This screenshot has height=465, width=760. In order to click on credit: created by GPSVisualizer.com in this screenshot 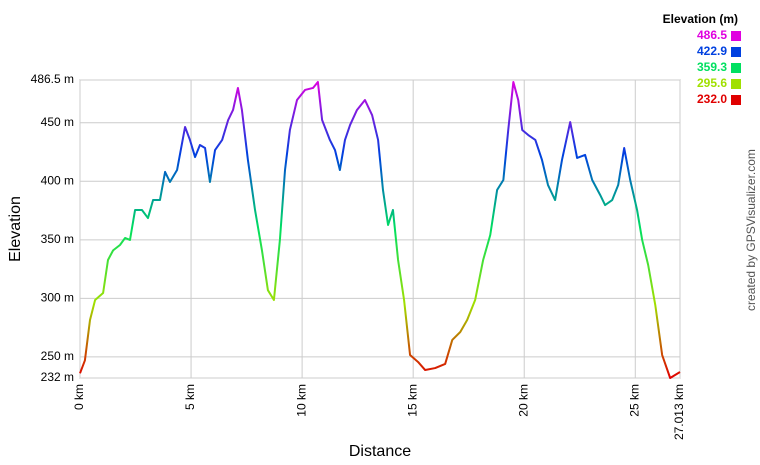, I will do `click(751, 230)`.